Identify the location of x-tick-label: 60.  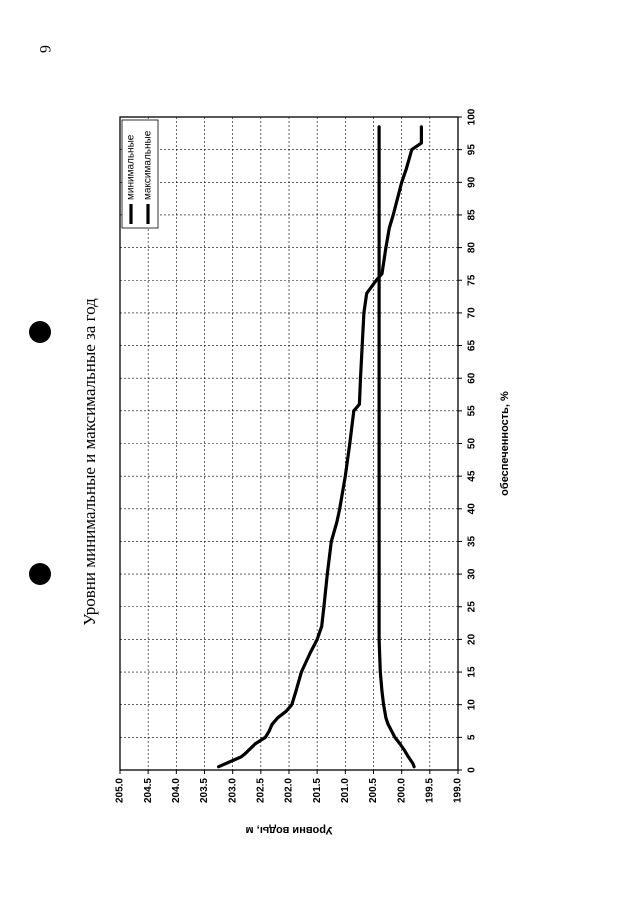
(472, 378).